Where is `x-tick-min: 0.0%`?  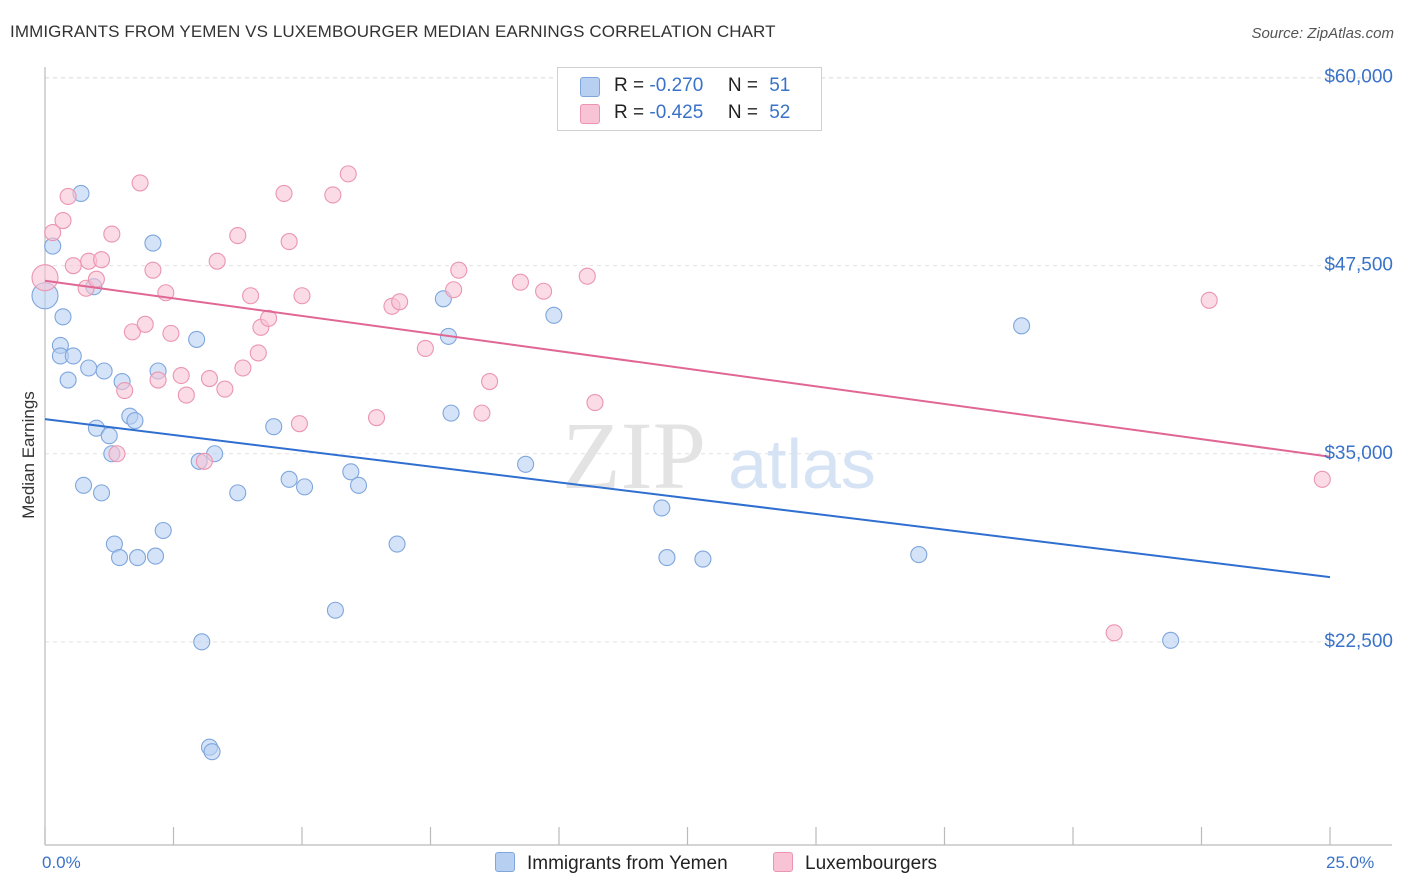 x-tick-min: 0.0% is located at coordinates (61, 862).